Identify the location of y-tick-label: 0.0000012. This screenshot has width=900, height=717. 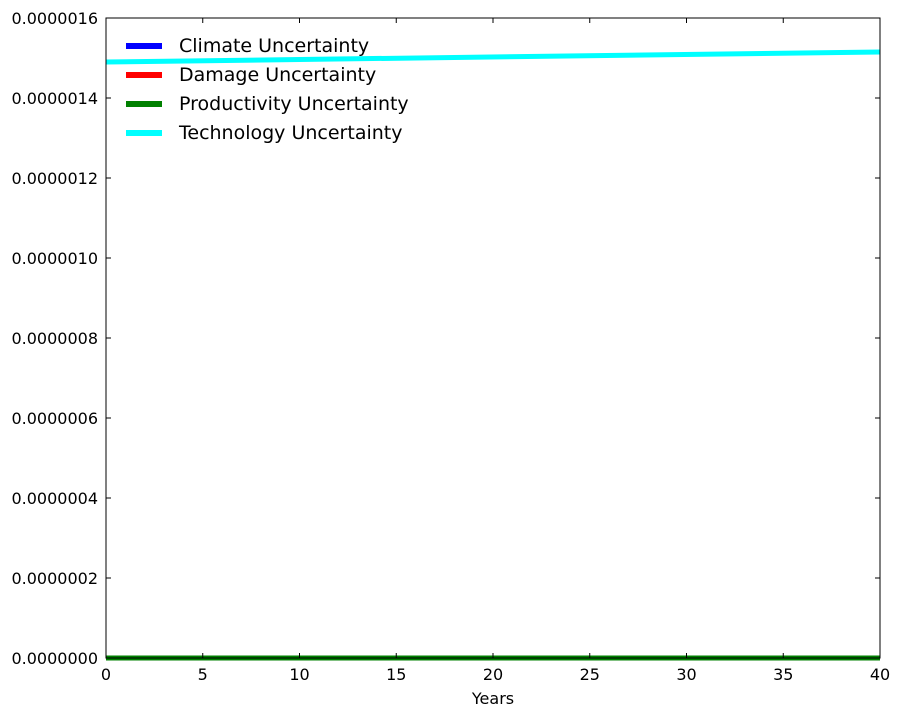
(54, 178).